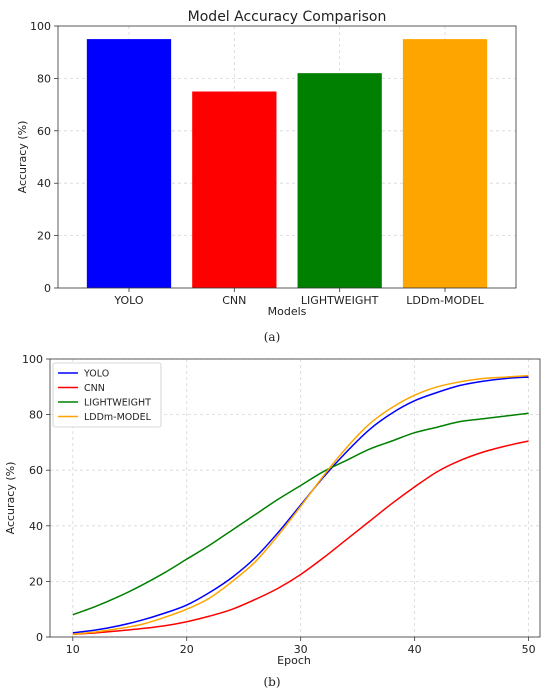  I want to click on bar-x-tick-label: YOLO, so click(128, 300).